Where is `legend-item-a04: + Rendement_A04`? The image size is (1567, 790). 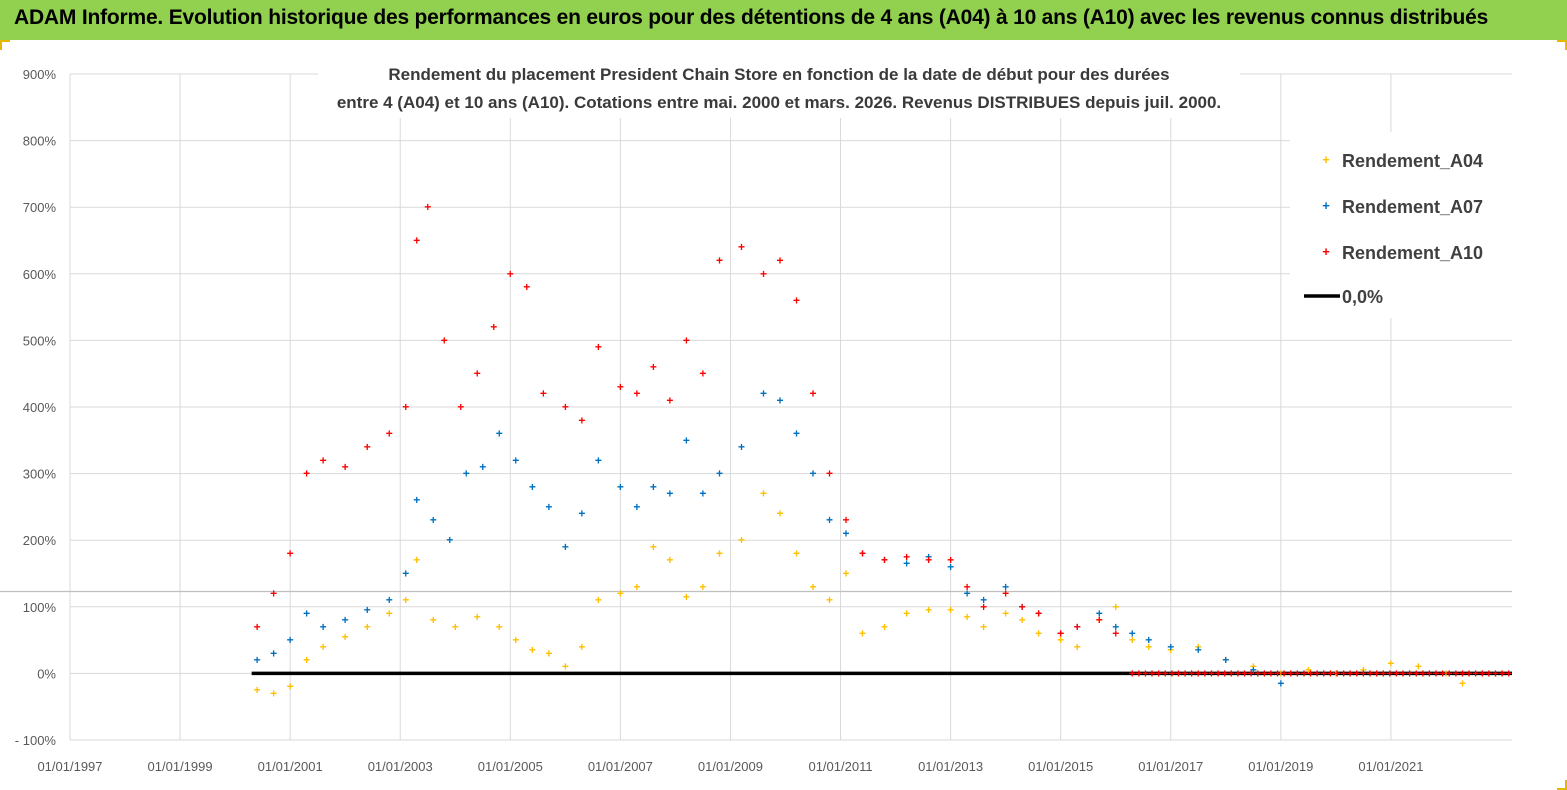 legend-item-a04: + Rendement_A04 is located at coordinates (1402, 161).